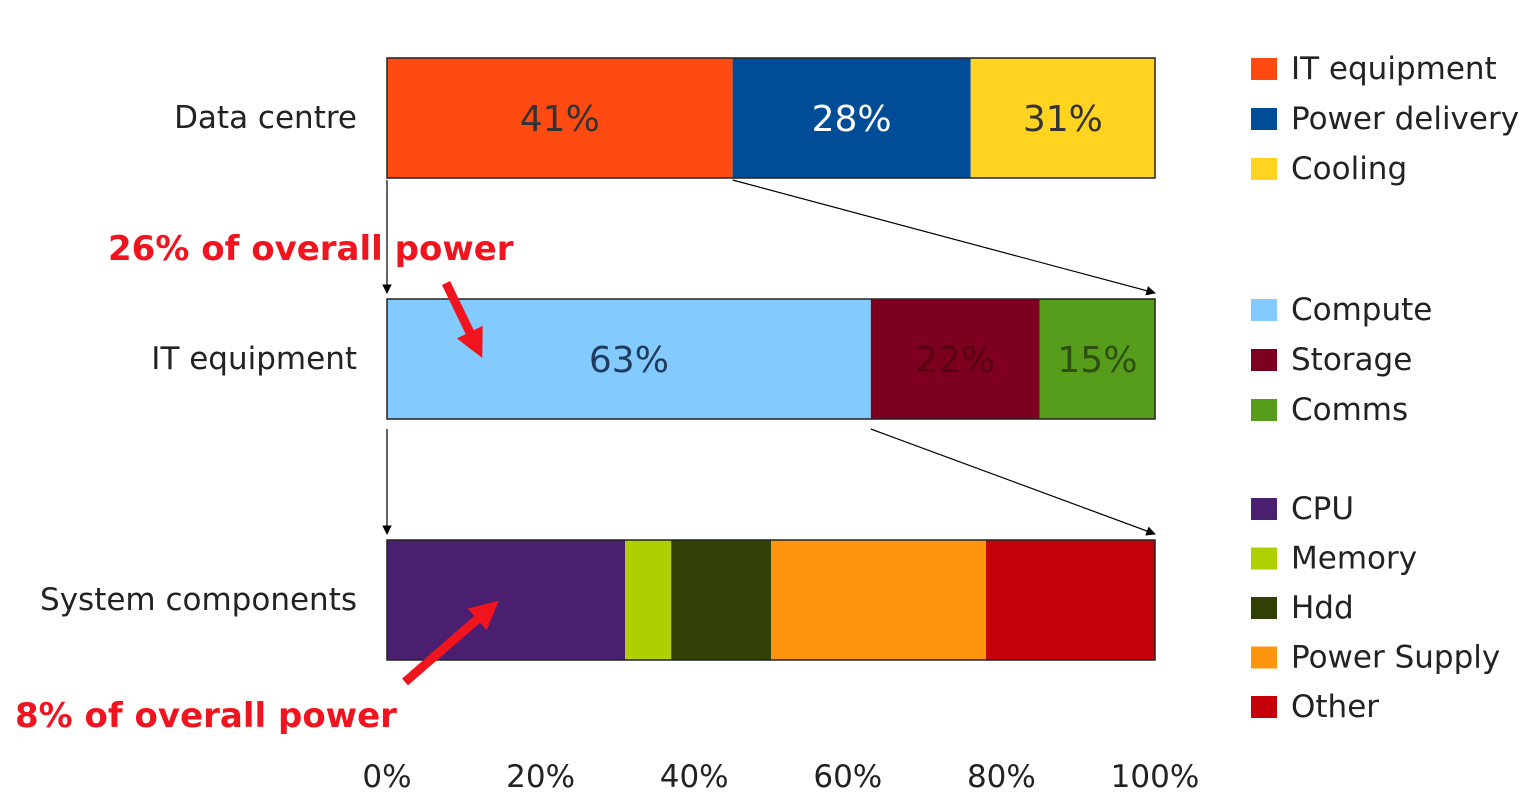  Describe the element at coordinates (1405, 119) in the screenshot. I see `legend-label-power-delivery: Power delivery` at that location.